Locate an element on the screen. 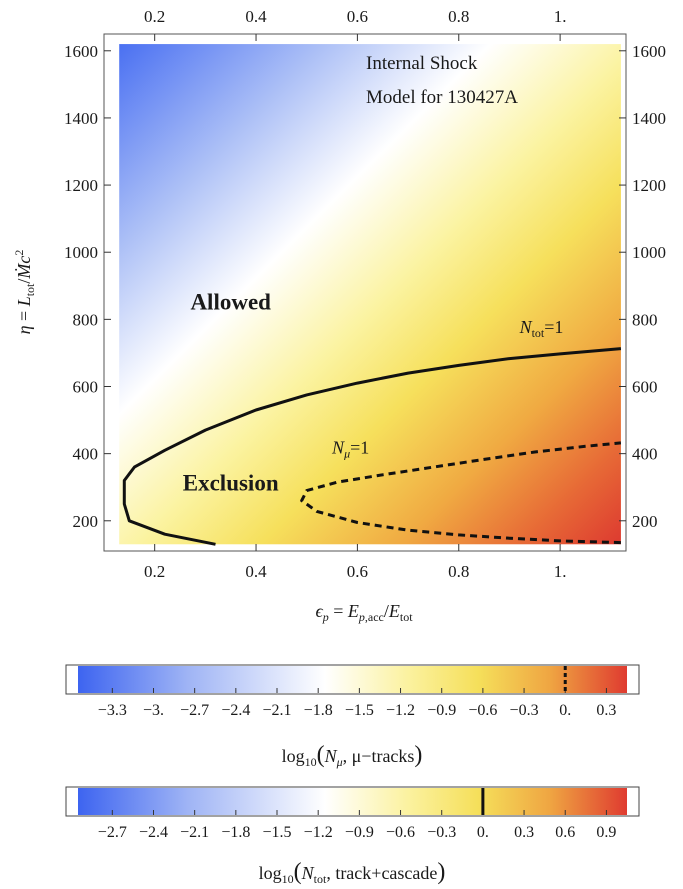 This screenshot has width=683, height=889. colorbar-total-tick-label: 0.3 is located at coordinates (524, 832).